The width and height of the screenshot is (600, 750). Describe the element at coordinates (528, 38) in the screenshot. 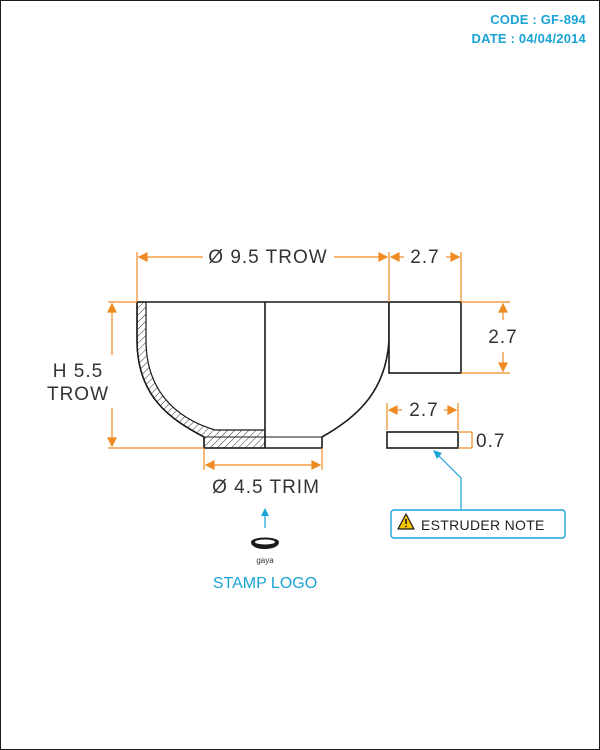

I see `date-label: DATE : 04/04/2014` at that location.